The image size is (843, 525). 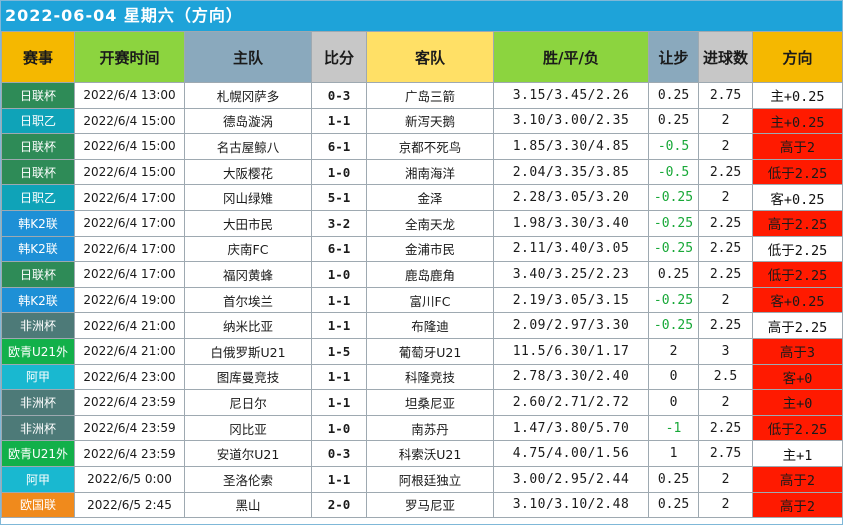 I want to click on away-team-cell: 布隆迪, so click(x=430, y=325).